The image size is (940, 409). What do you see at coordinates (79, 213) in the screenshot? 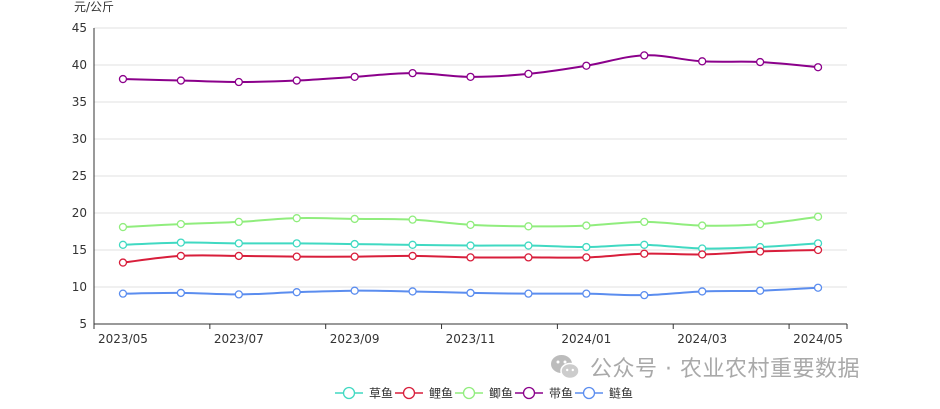
I see `y-tick-label: 20` at bounding box center [79, 213].